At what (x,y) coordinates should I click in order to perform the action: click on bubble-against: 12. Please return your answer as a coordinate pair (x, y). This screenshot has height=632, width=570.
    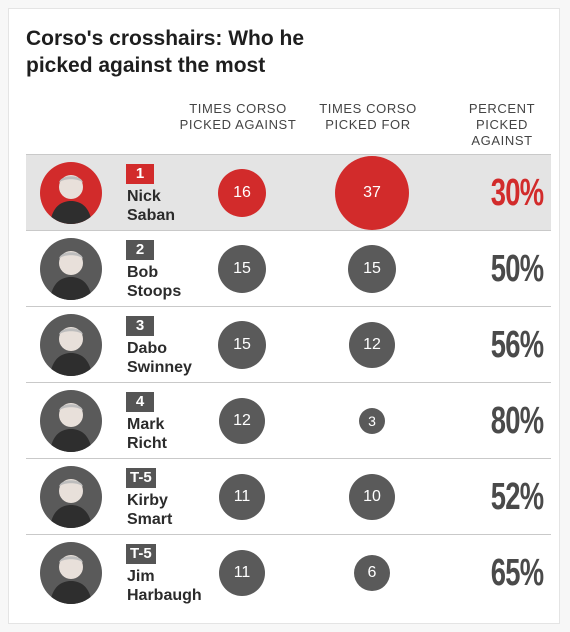
    Looking at the image, I should click on (242, 421).